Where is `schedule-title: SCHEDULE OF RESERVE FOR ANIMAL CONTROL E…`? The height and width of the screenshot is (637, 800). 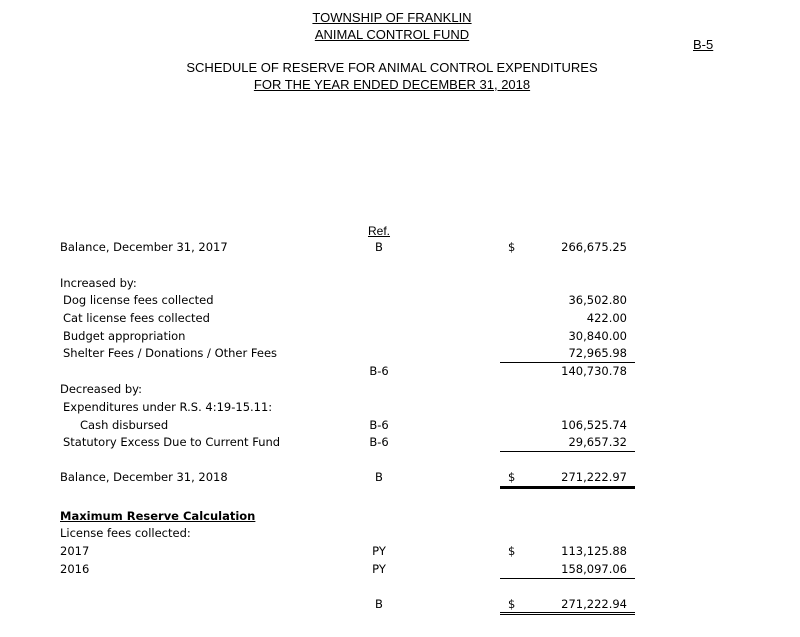 schedule-title: SCHEDULE OF RESERVE FOR ANIMAL CONTROL E… is located at coordinates (392, 67).